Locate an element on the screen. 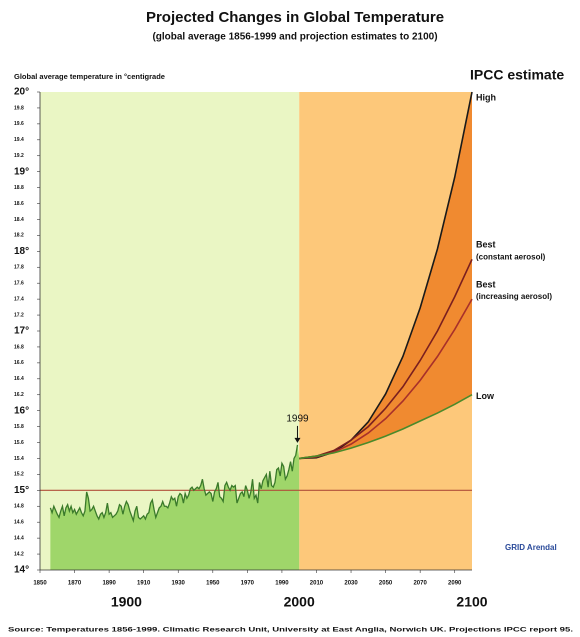 This screenshot has height=637, width=580. series-note: (constant aerosol) is located at coordinates (511, 256).